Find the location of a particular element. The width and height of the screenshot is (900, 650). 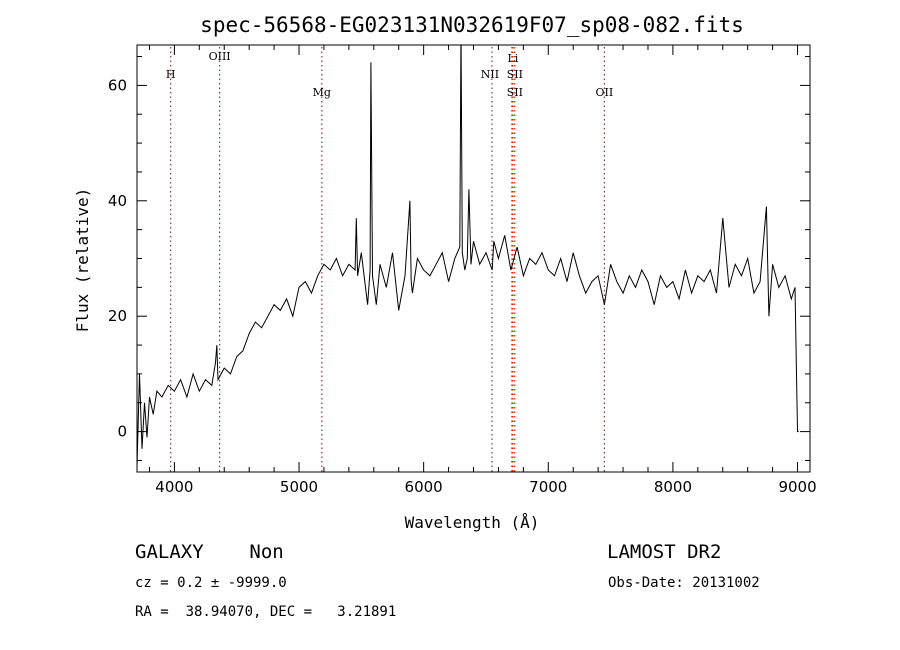

survey-name: LAMOST DR2 is located at coordinates (664, 552).